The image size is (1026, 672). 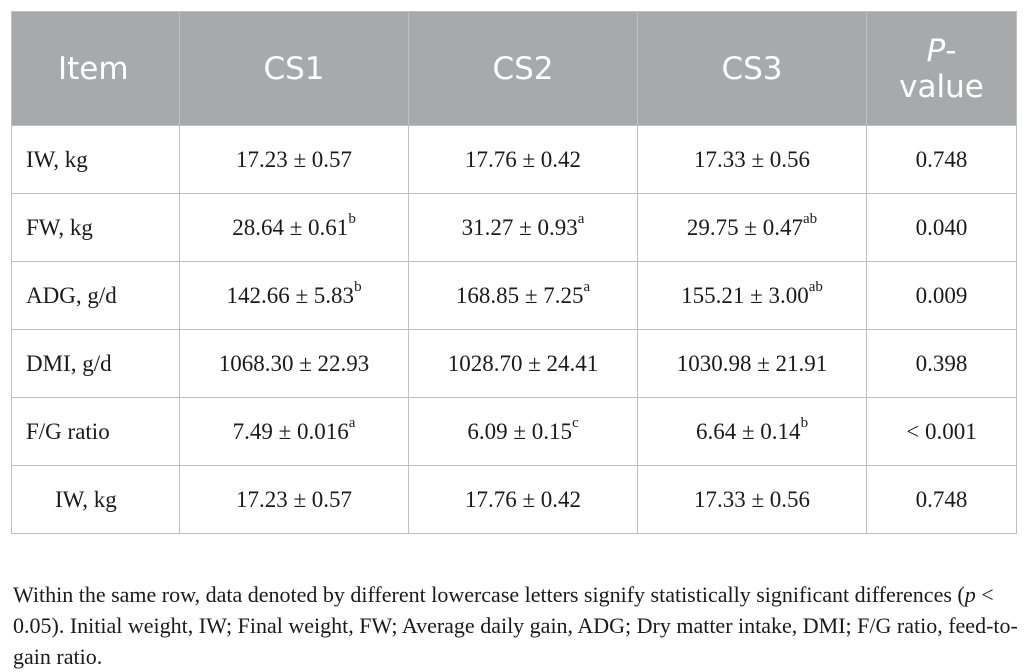 I want to click on cell-cs2: 31.27 ± 0.93a, so click(x=523, y=227).